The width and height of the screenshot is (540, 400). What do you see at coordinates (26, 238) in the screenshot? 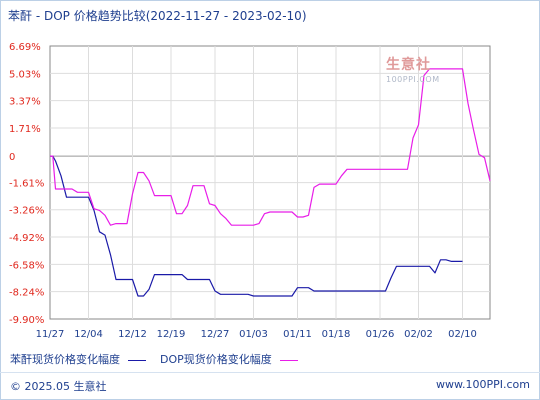
I see `y-tick-label: -4.92%` at bounding box center [26, 238].